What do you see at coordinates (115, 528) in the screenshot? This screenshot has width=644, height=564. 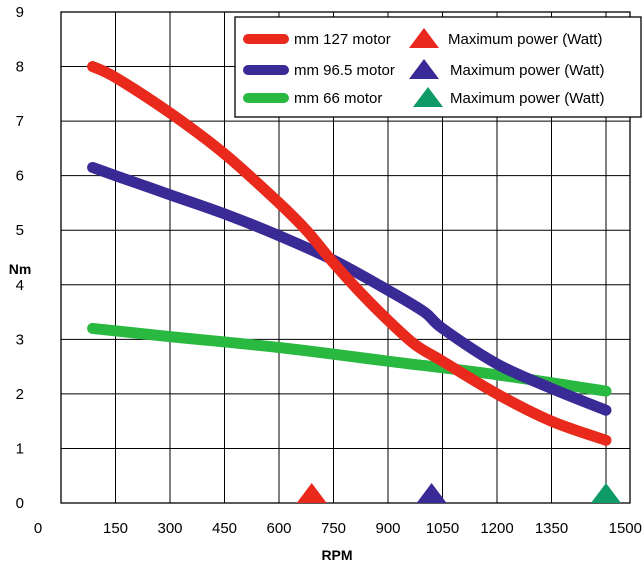 I see `x-tick-label: 150` at bounding box center [115, 528].